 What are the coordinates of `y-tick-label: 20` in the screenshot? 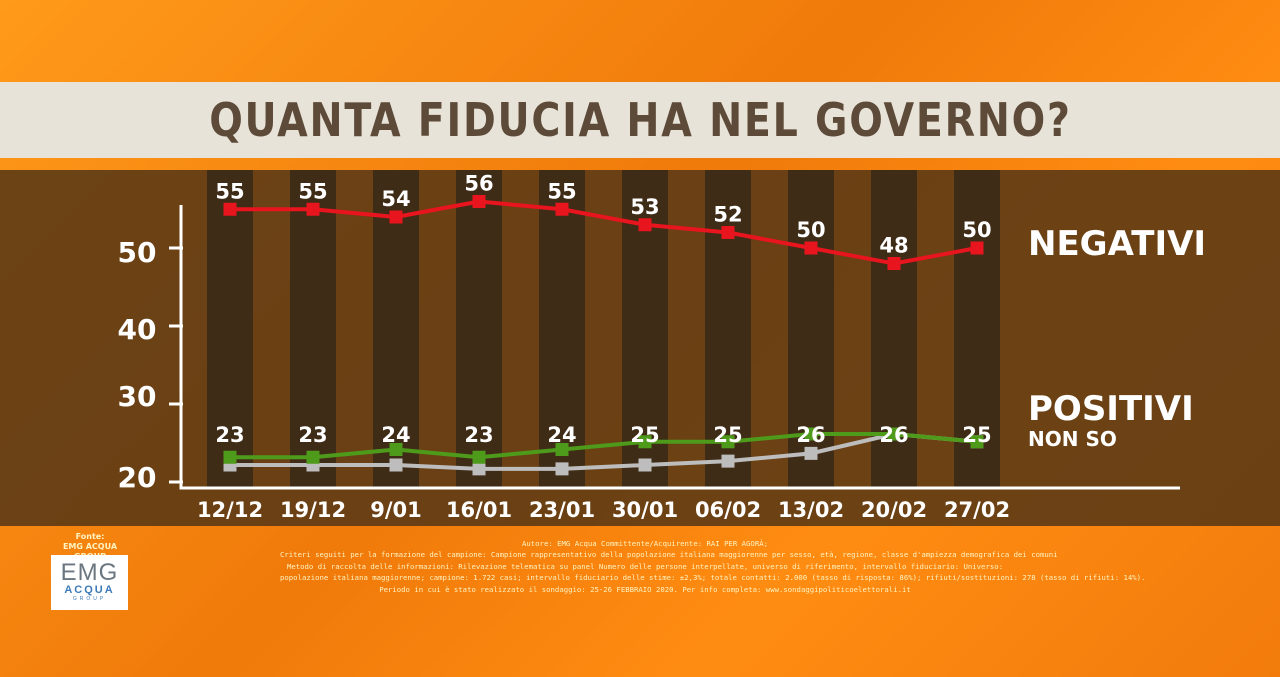 It's located at (137, 477).